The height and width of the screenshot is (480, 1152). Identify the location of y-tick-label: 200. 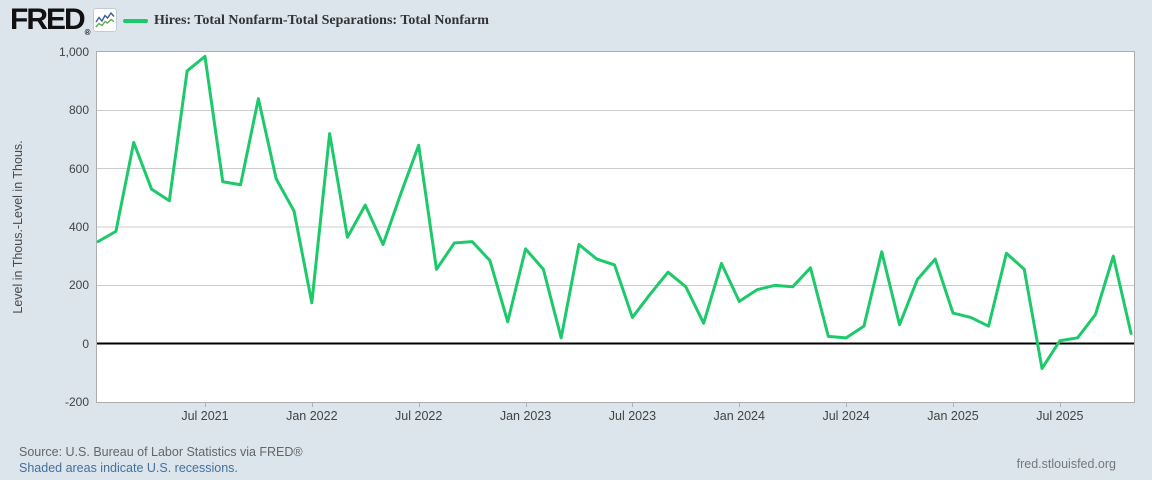
(78, 285).